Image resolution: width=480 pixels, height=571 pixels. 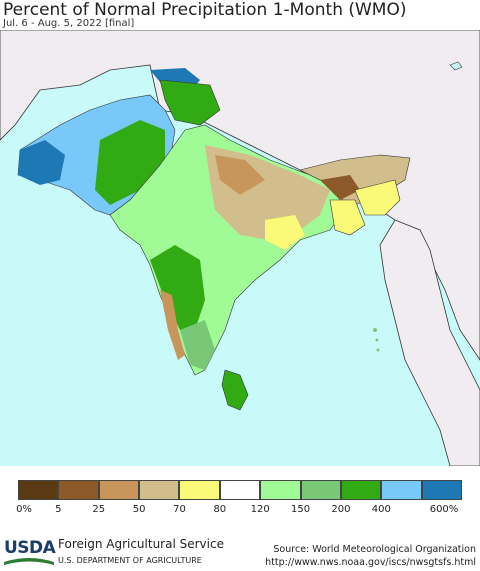 What do you see at coordinates (341, 509) in the screenshot?
I see `legend-label: 200` at bounding box center [341, 509].